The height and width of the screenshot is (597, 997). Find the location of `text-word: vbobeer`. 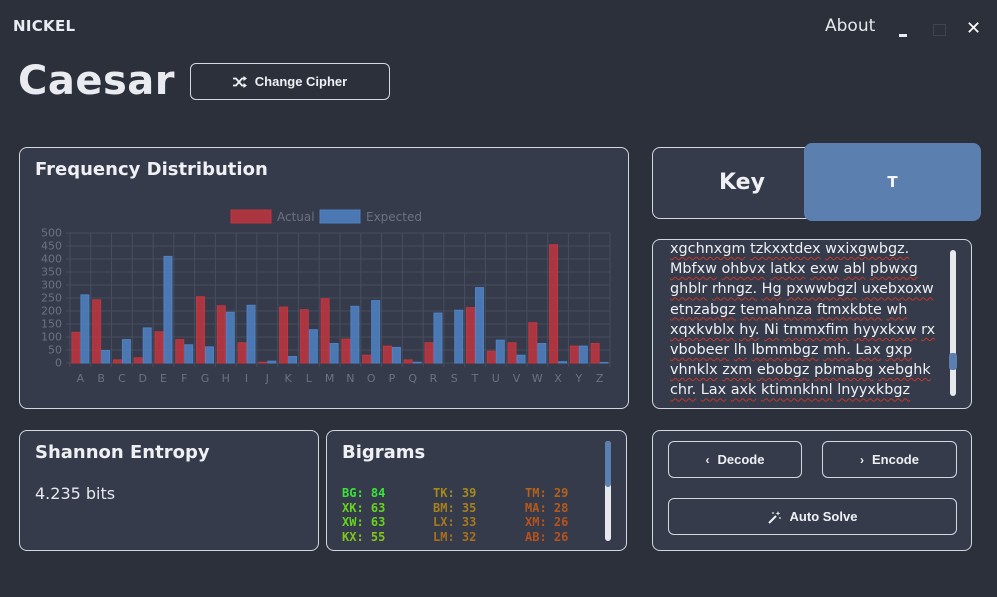

text-word: vbobeer is located at coordinates (700, 350).